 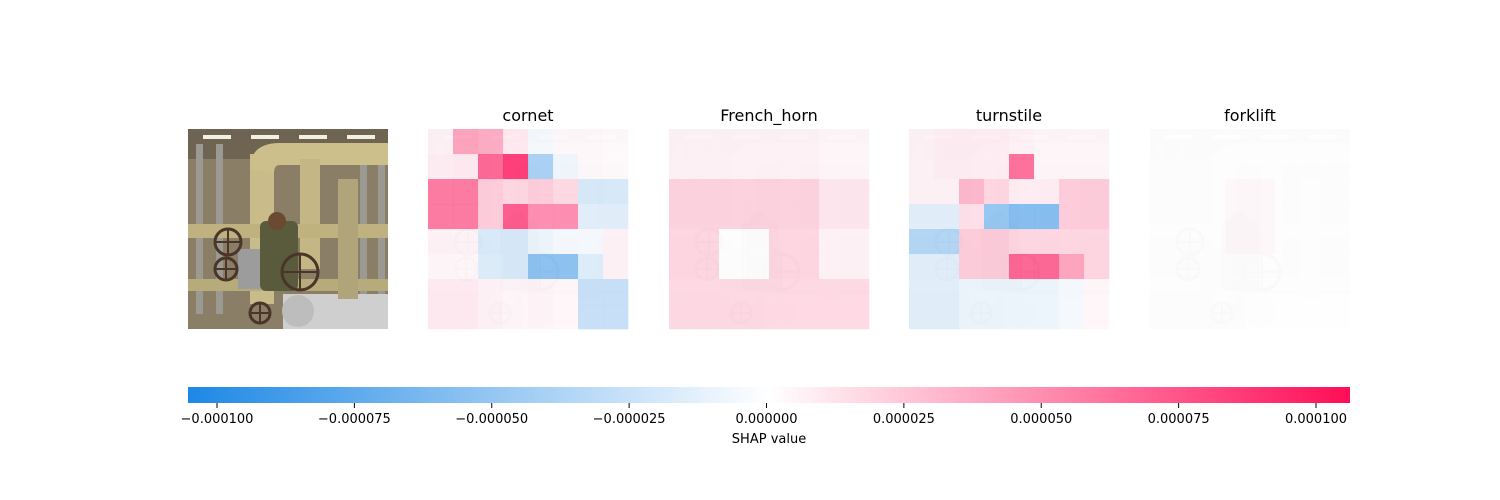 What do you see at coordinates (288, 229) in the screenshot?
I see `original-photo` at bounding box center [288, 229].